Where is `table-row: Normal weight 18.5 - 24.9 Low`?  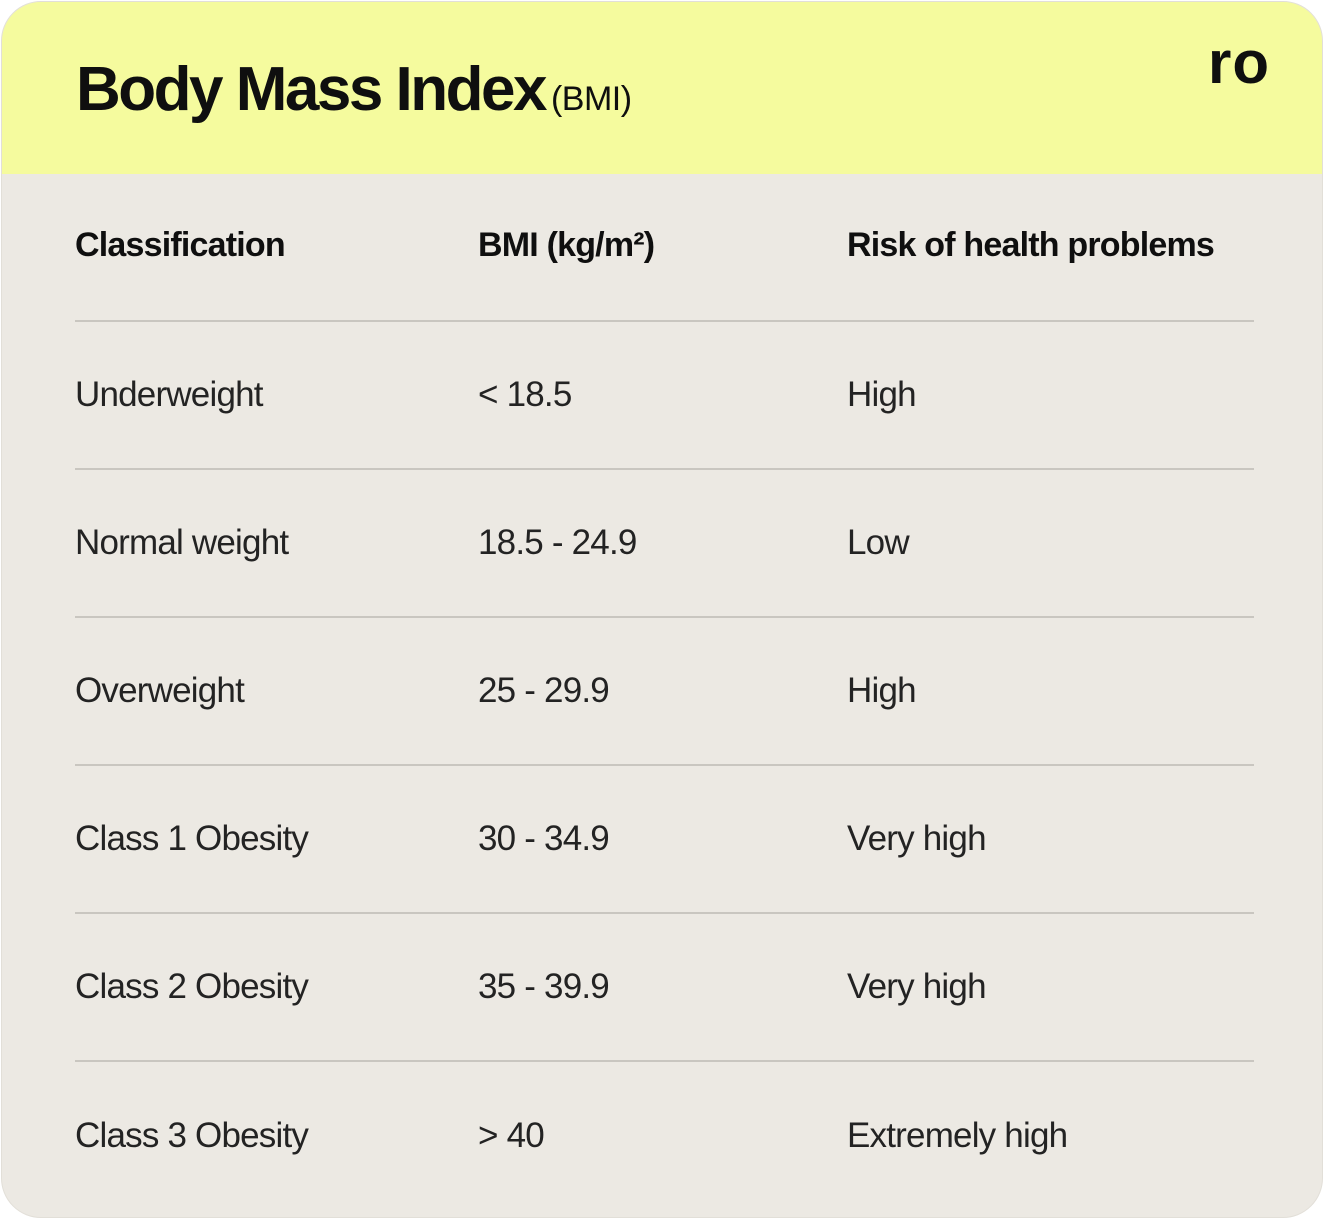
table-row: Normal weight 18.5 - 24.9 Low is located at coordinates (664, 544).